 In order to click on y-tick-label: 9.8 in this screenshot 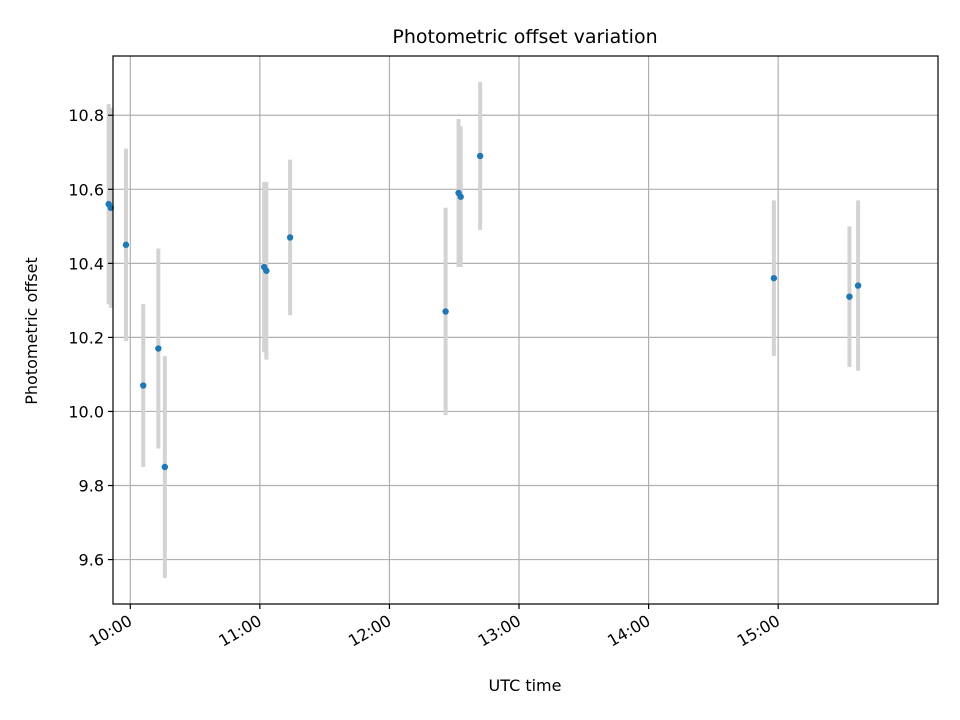, I will do `click(91, 486)`.